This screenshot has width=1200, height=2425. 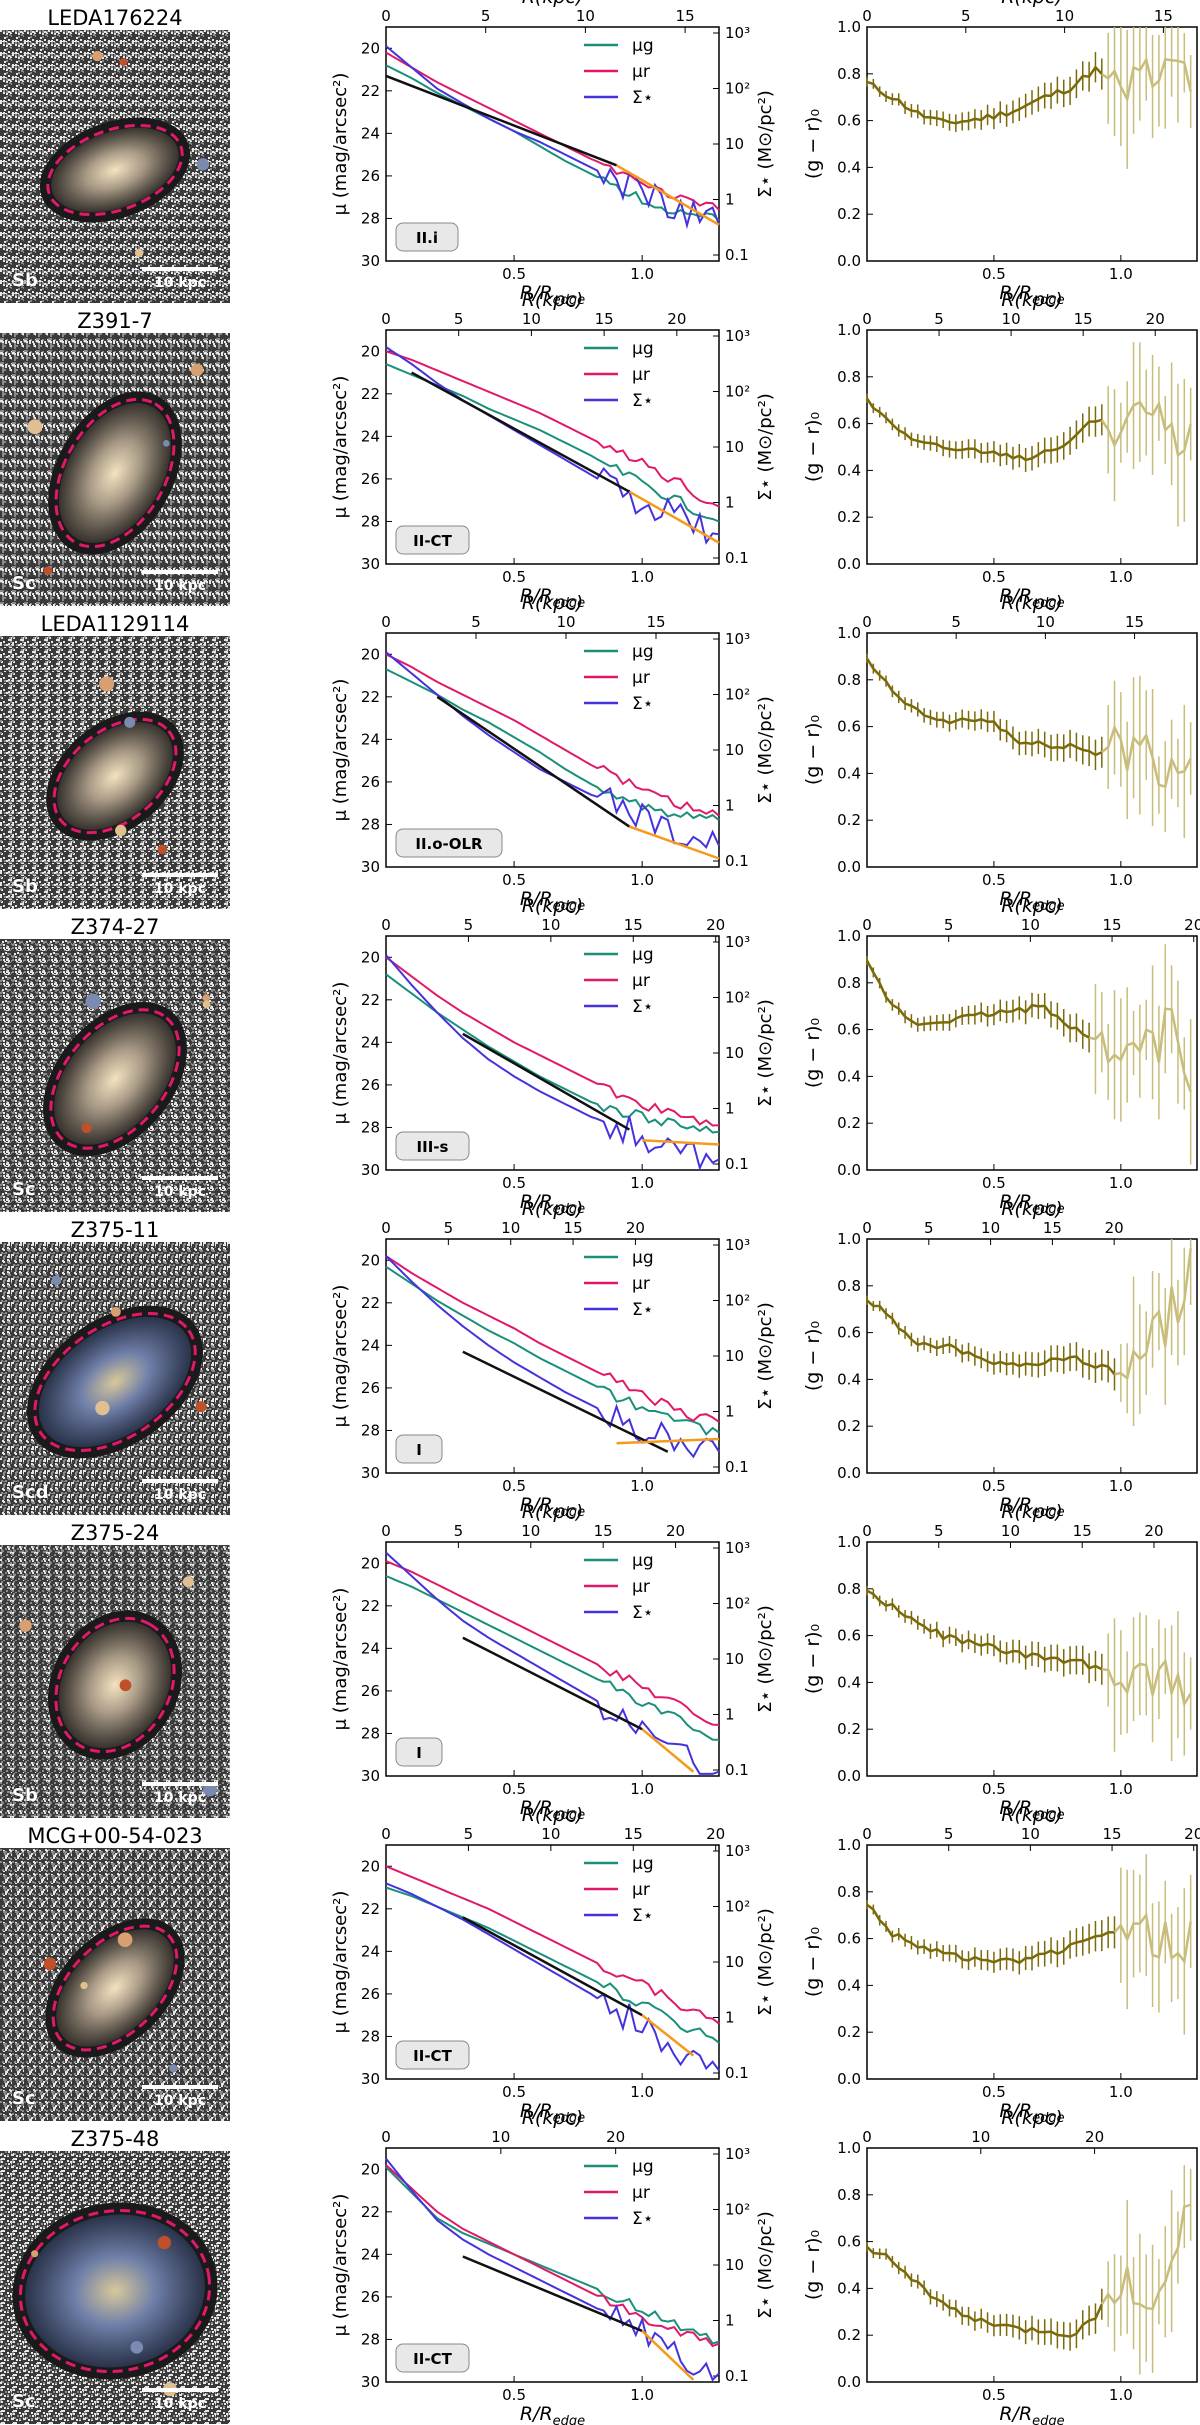 I want to click on profile-type-badge, so click(x=432, y=2358).